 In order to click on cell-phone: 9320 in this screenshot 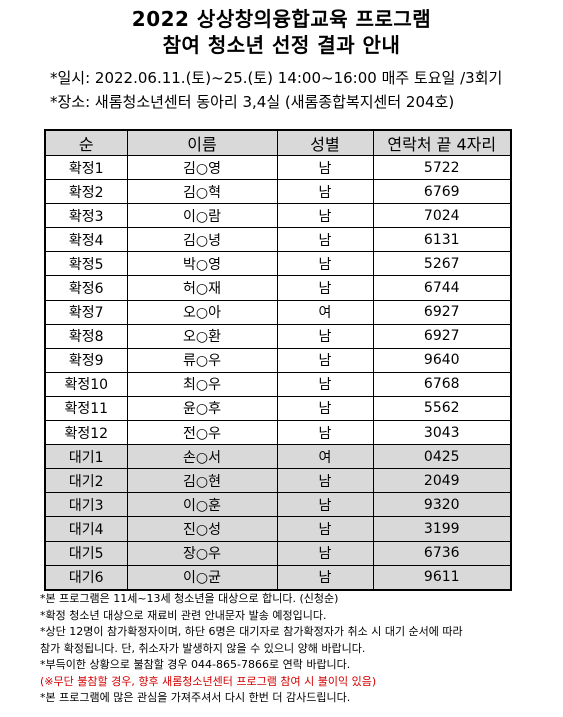, I will do `click(442, 505)`.